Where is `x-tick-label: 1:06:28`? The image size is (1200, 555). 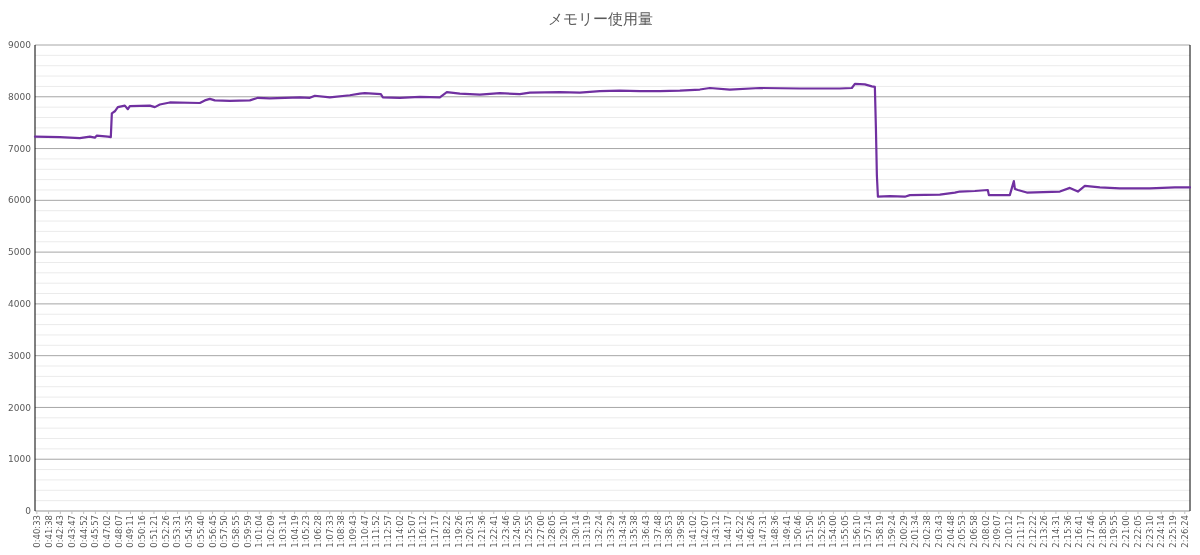
x-tick-label: 1:06:28 is located at coordinates (317, 531).